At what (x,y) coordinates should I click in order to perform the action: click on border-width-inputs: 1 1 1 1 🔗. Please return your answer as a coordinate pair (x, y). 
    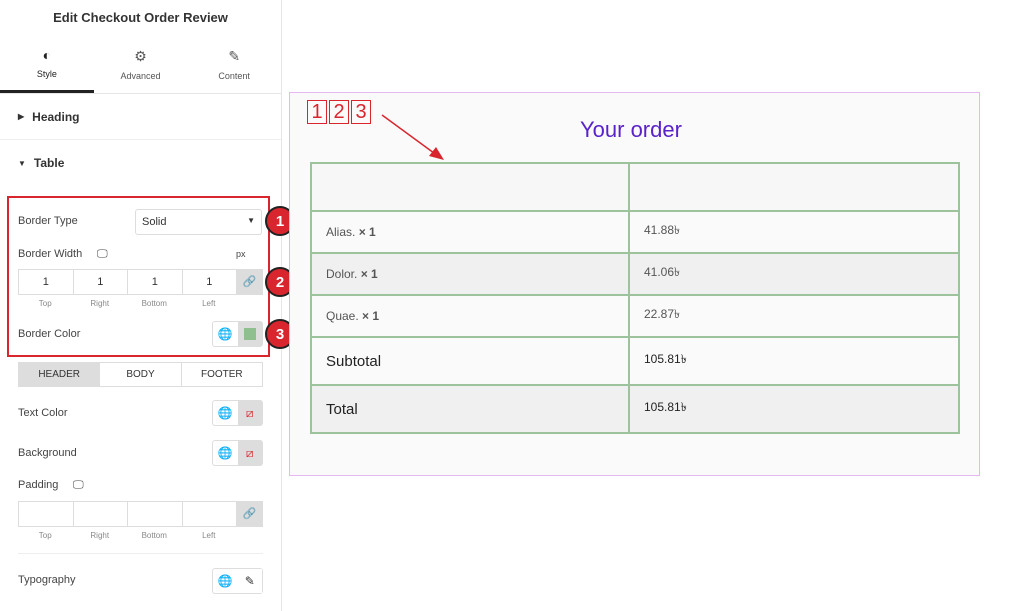
    Looking at the image, I should click on (140, 282).